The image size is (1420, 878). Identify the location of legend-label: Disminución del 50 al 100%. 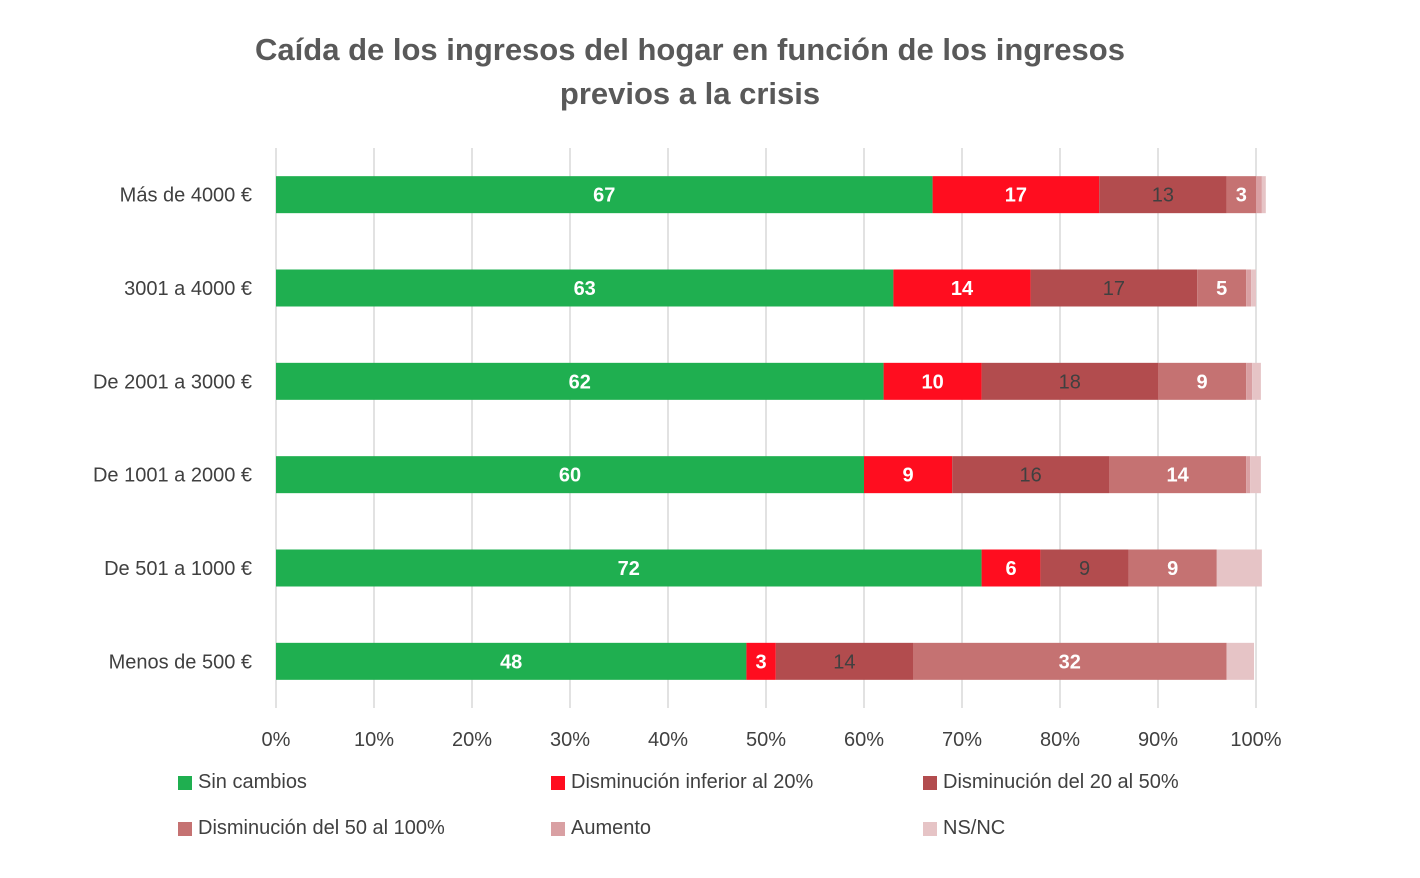
(321, 828).